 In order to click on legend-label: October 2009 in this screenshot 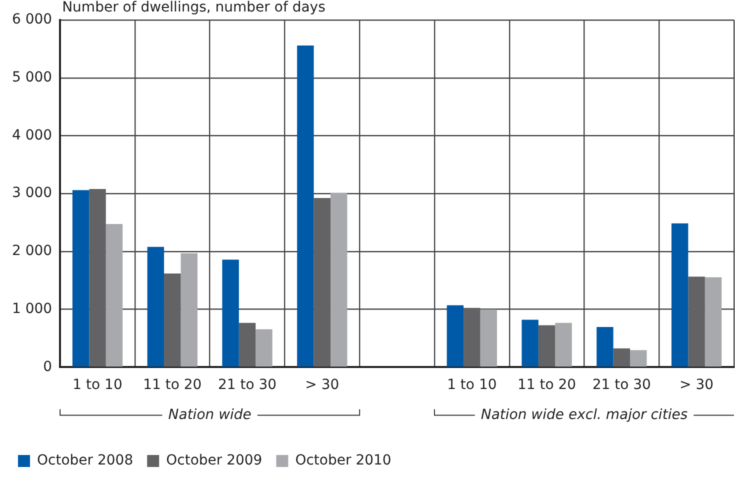, I will do `click(214, 460)`.